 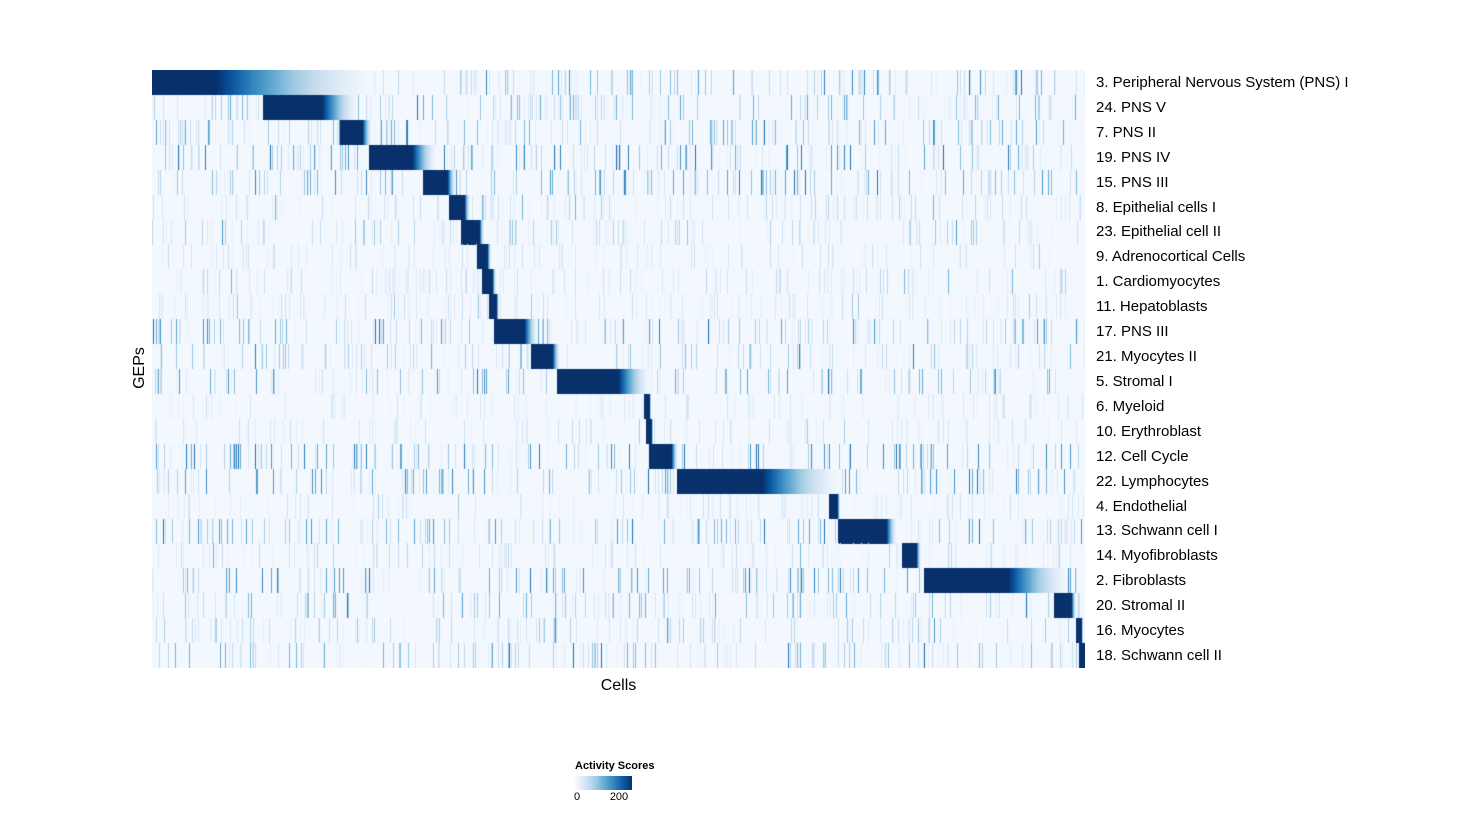 What do you see at coordinates (1152, 307) in the screenshot?
I see `gep-row-label: 11. Hepatoblasts` at bounding box center [1152, 307].